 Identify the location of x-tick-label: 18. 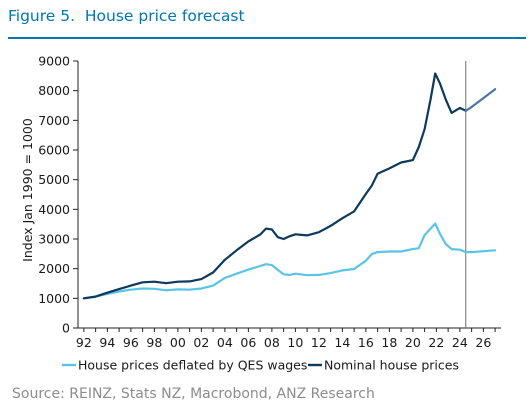
(389, 342).